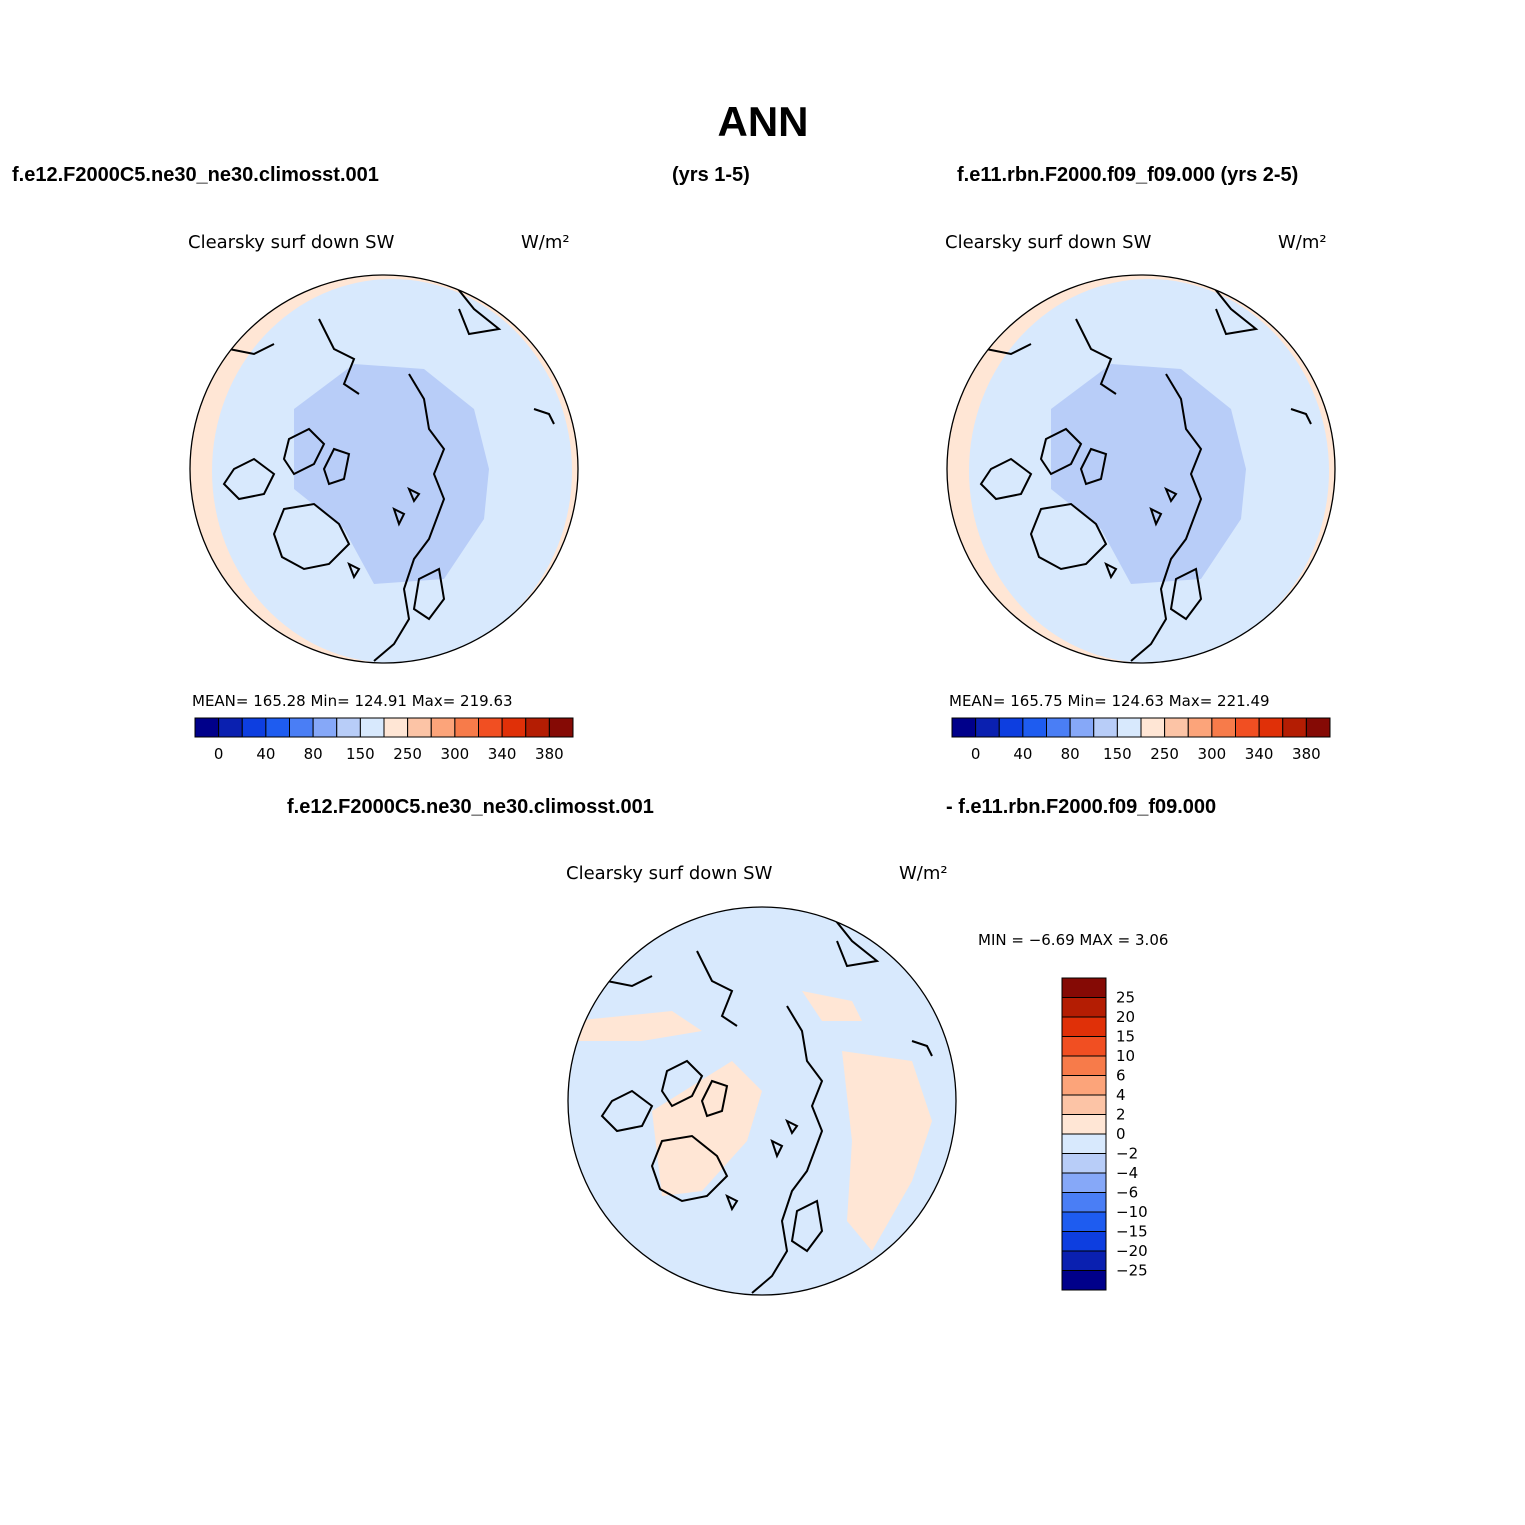  I want to click on years-label: (yrs 1-5), so click(711, 175).